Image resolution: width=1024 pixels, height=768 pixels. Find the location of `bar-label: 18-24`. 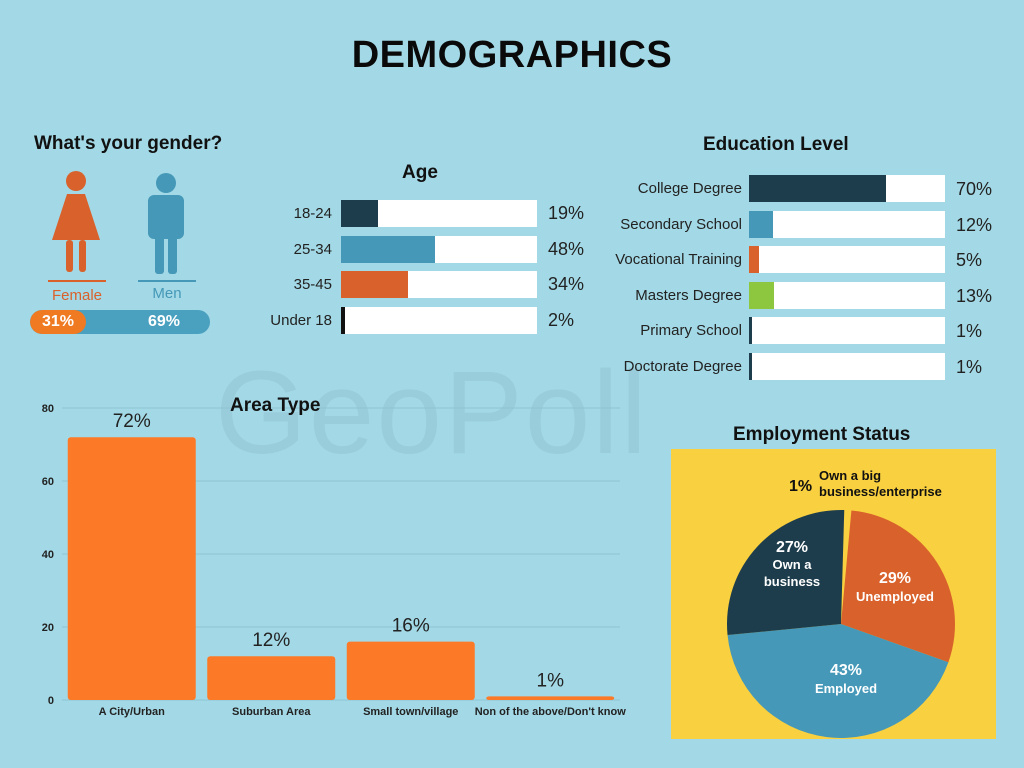

bar-label: 18-24 is located at coordinates (312, 213).